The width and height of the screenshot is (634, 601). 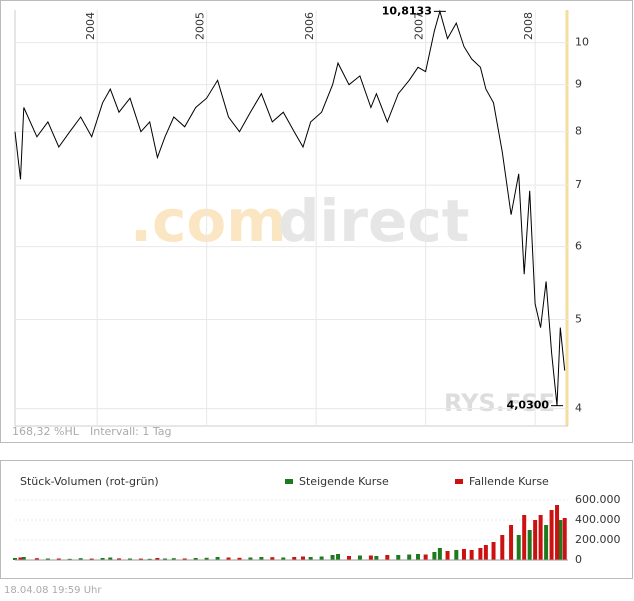 What do you see at coordinates (208, 221) in the screenshot?
I see `watermark: .com` at bounding box center [208, 221].